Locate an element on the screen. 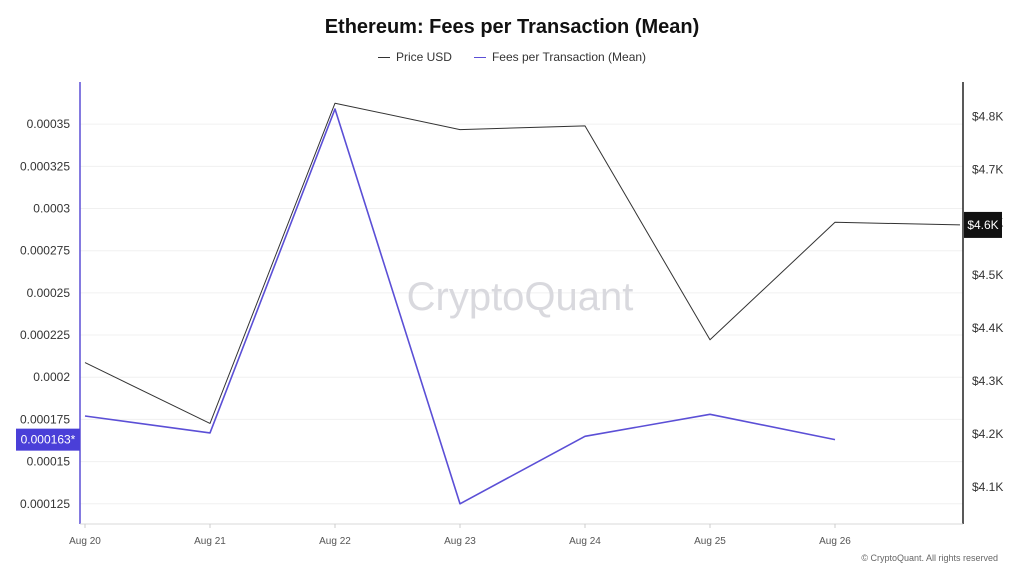 This screenshot has width=1024, height=576. current-price-tag is located at coordinates (983, 224).